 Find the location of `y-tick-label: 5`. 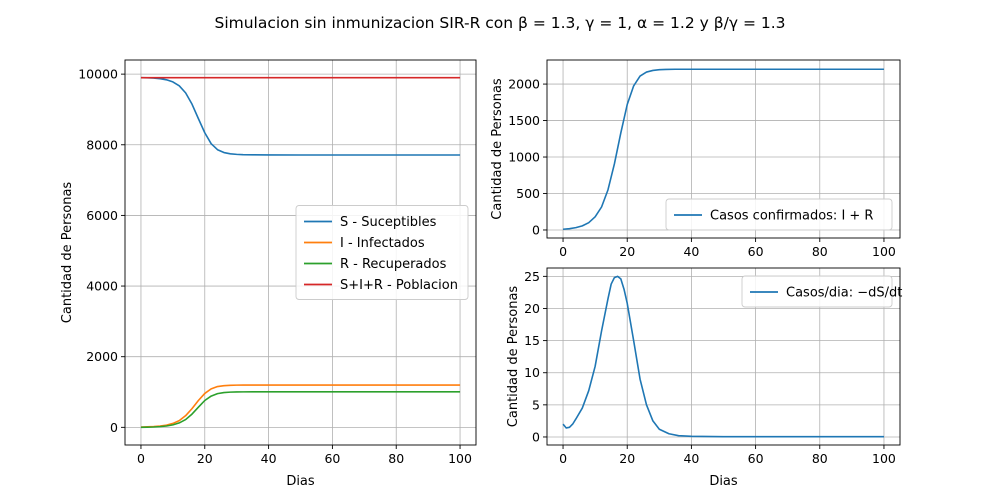

y-tick-label: 5 is located at coordinates (536, 404).